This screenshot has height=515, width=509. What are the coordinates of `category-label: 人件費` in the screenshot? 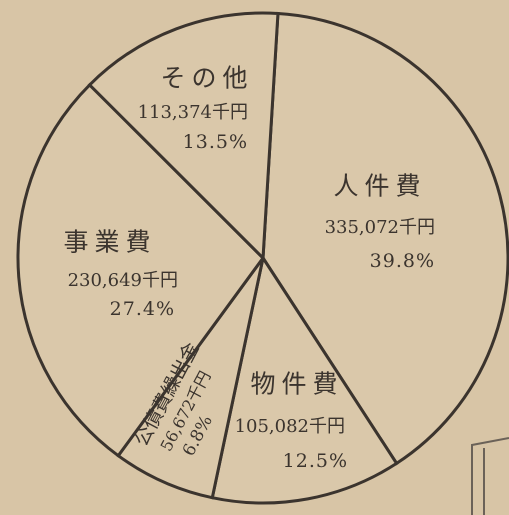 It's located at (379, 186).